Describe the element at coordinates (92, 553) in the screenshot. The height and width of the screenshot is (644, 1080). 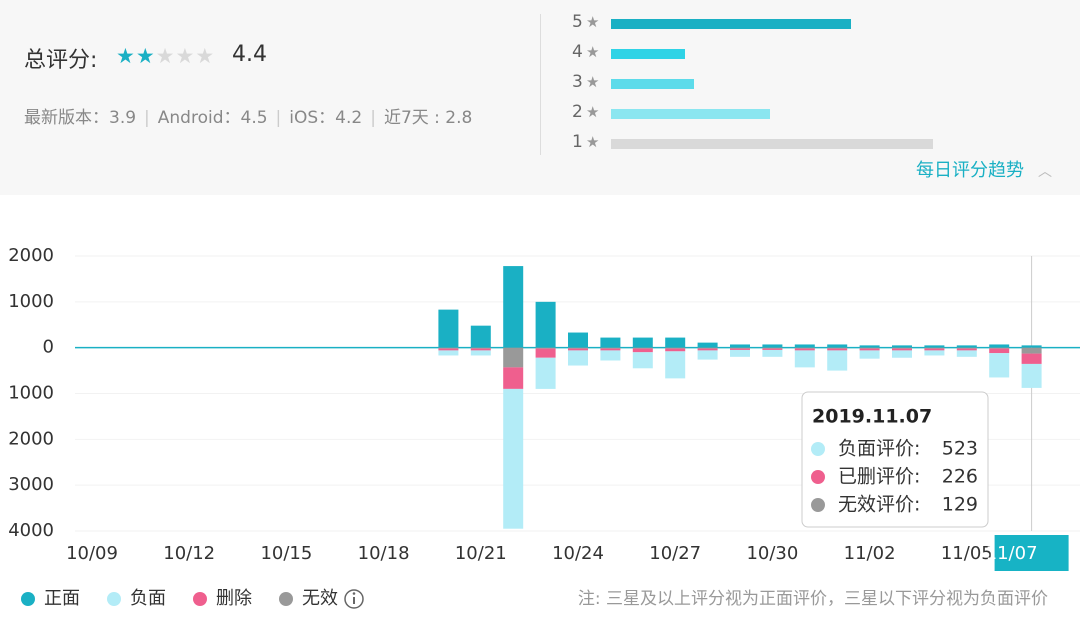
I see `x-tick-label: 10/09` at that location.